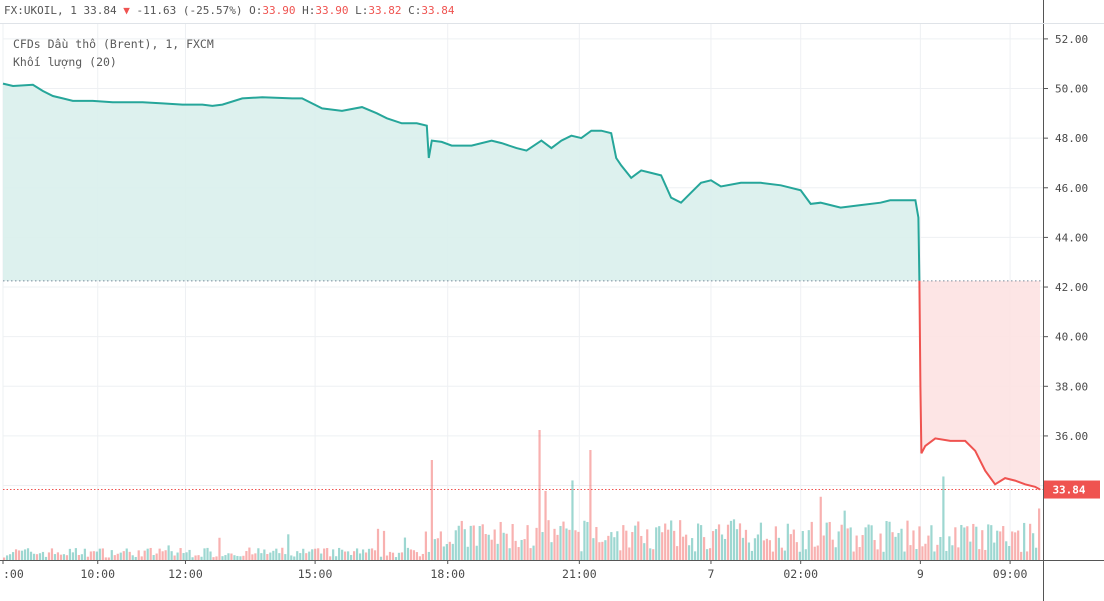 This screenshot has width=1104, height=601. Describe the element at coordinates (1072, 489) in the screenshot. I see `last-price-box` at that location.